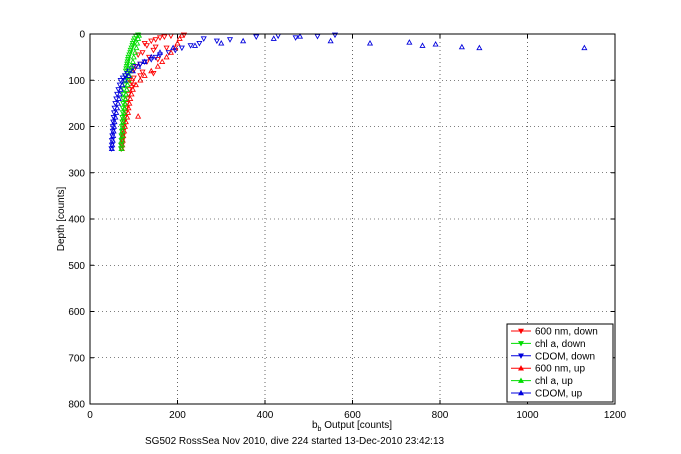 This screenshot has height=454, width=681. Describe the element at coordinates (542, 381) in the screenshot. I see `legend-entry: chl a, up` at that location.